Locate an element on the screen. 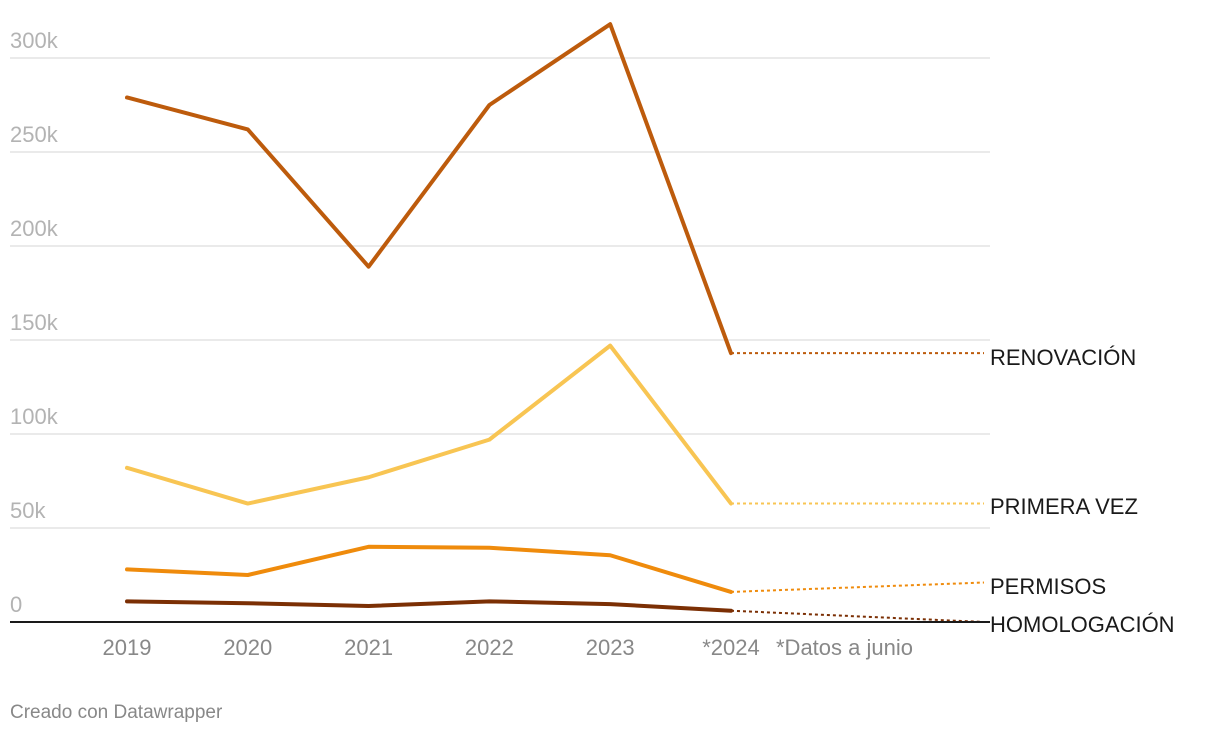  y-tick-label: 50k is located at coordinates (28, 510).